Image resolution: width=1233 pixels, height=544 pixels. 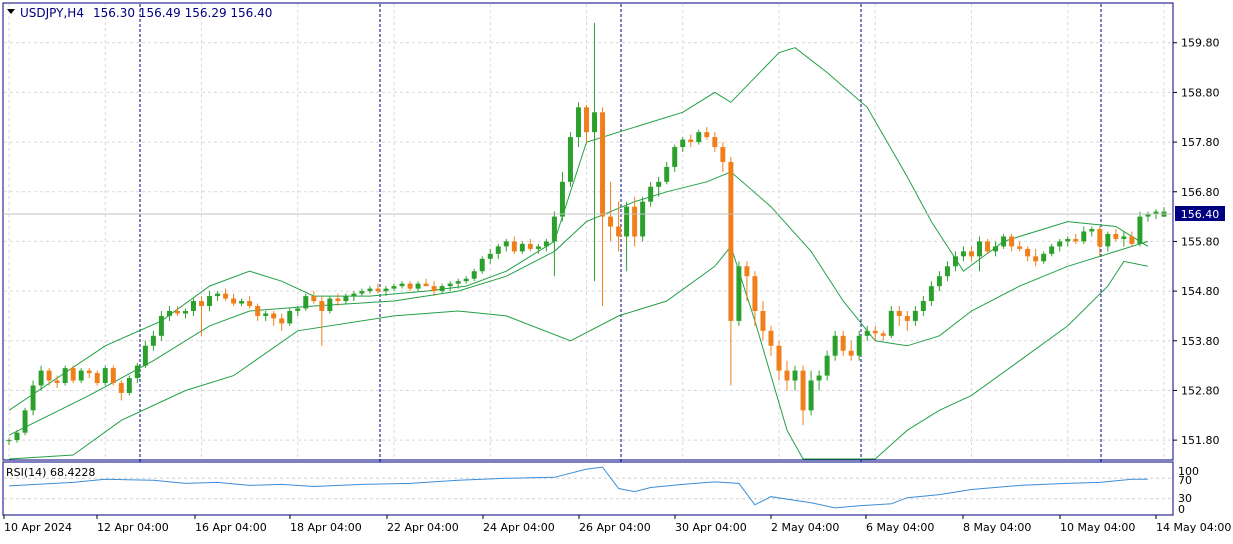 What do you see at coordinates (711, 527) in the screenshot?
I see `time-axis-label: 30 Apr 04:00` at bounding box center [711, 527].